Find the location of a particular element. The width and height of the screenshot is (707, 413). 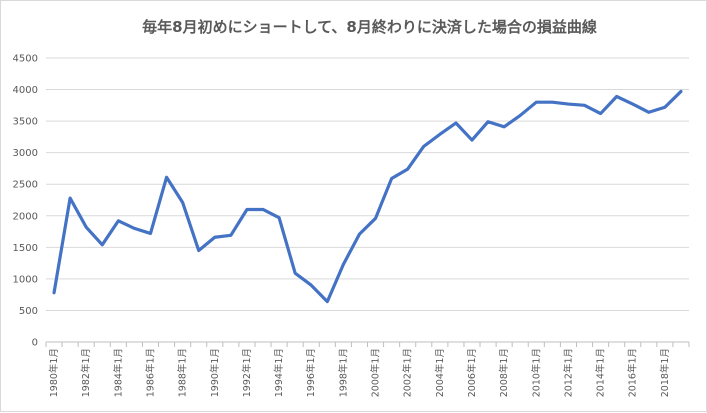

x-tick-label: 2016年1月 is located at coordinates (633, 372).